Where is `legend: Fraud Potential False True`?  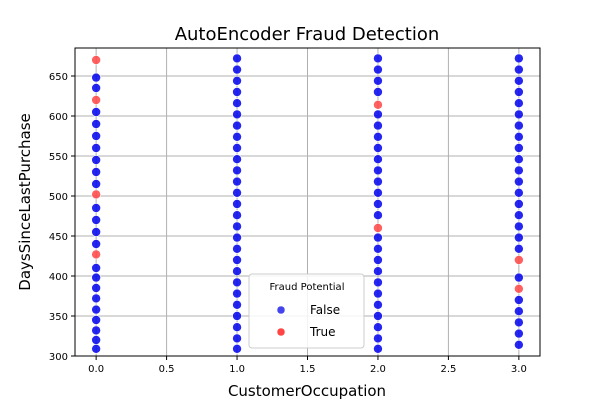
legend: Fraud Potential False True is located at coordinates (306, 311).